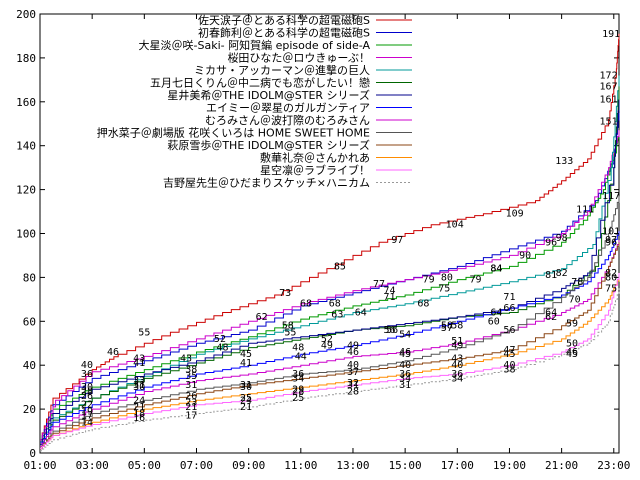  Describe the element at coordinates (26, 58) in the screenshot. I see `y-tick-label: 180` at that location.